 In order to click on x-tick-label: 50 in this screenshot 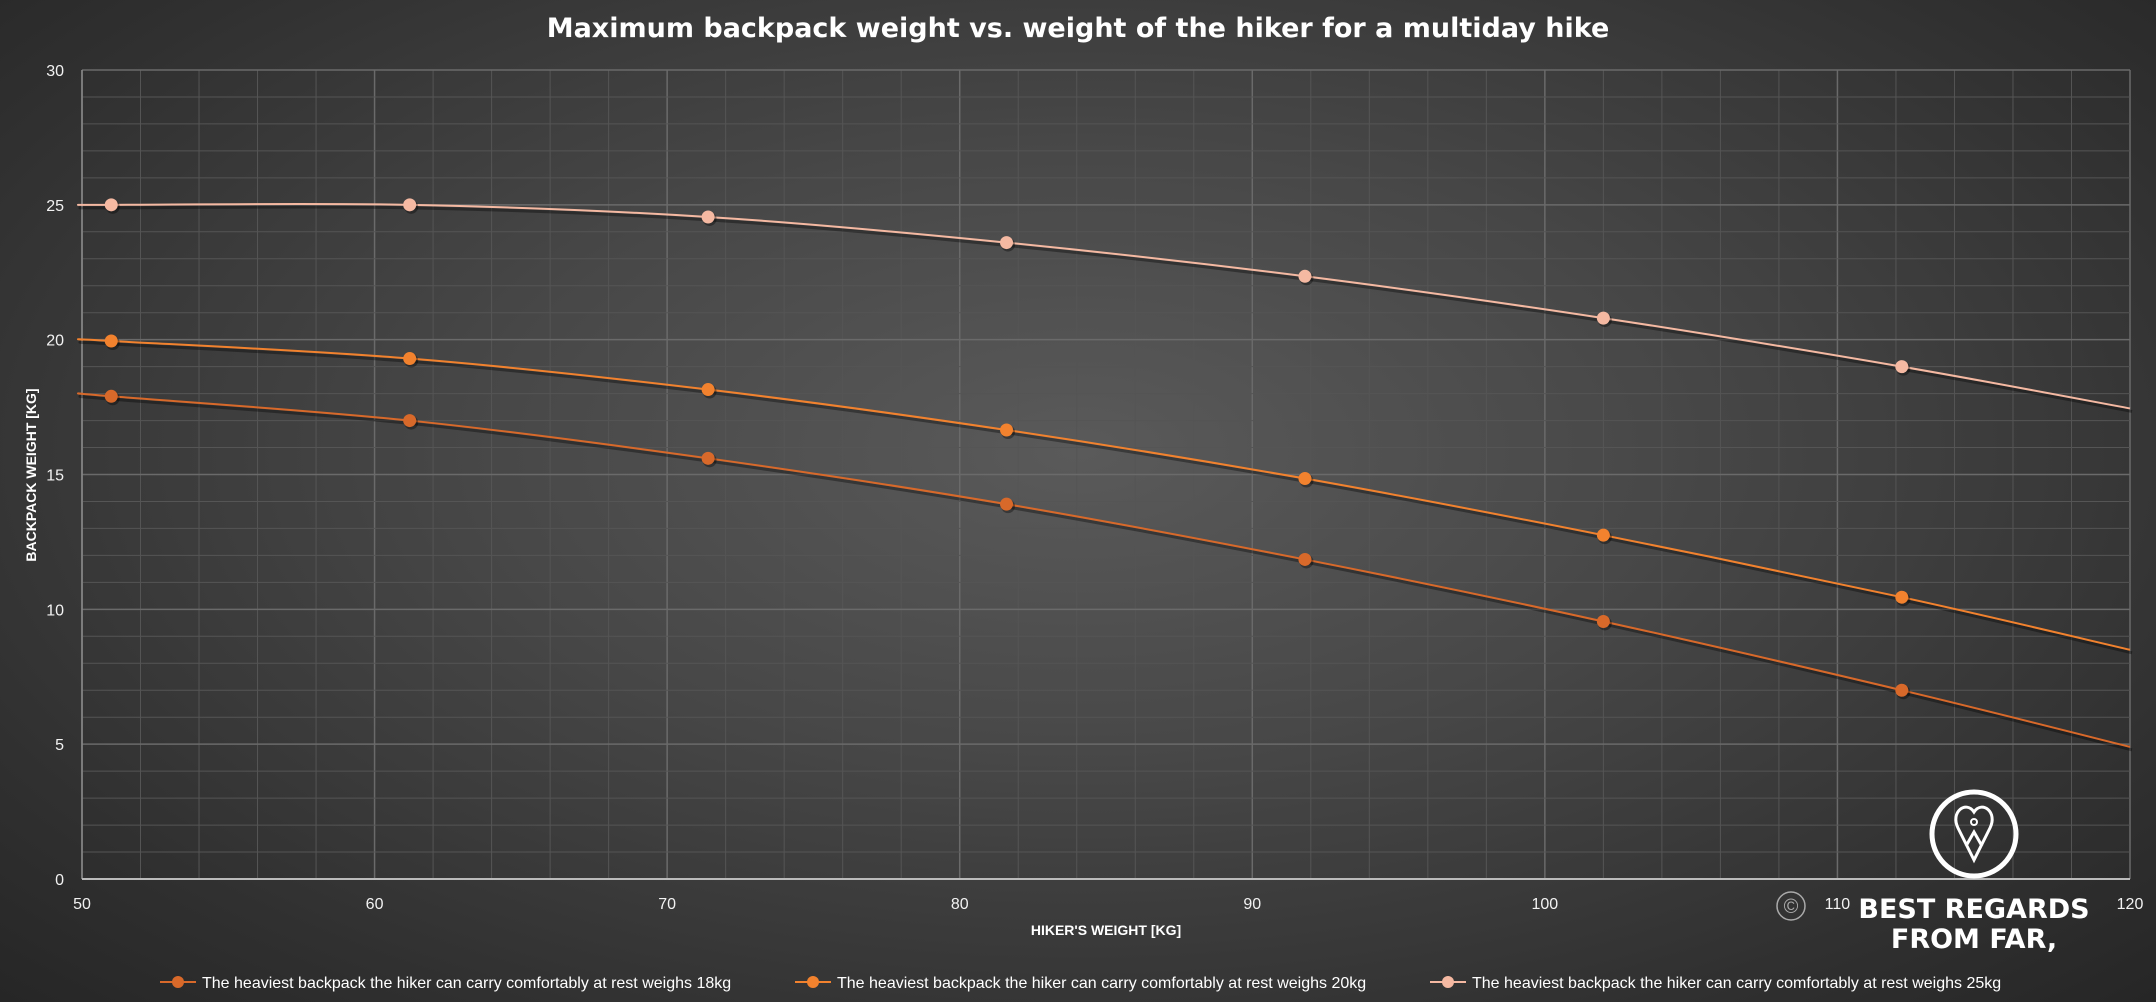, I will do `click(82, 904)`.